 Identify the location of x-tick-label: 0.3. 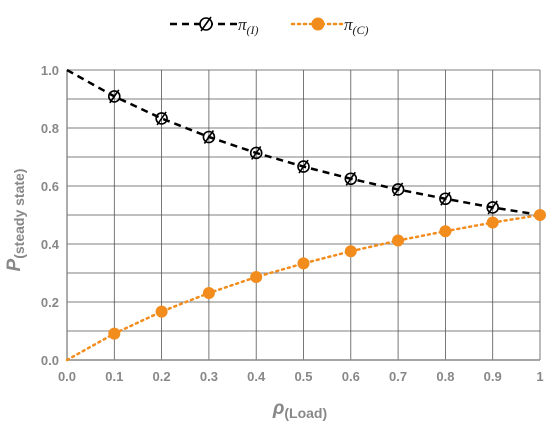
(209, 376).